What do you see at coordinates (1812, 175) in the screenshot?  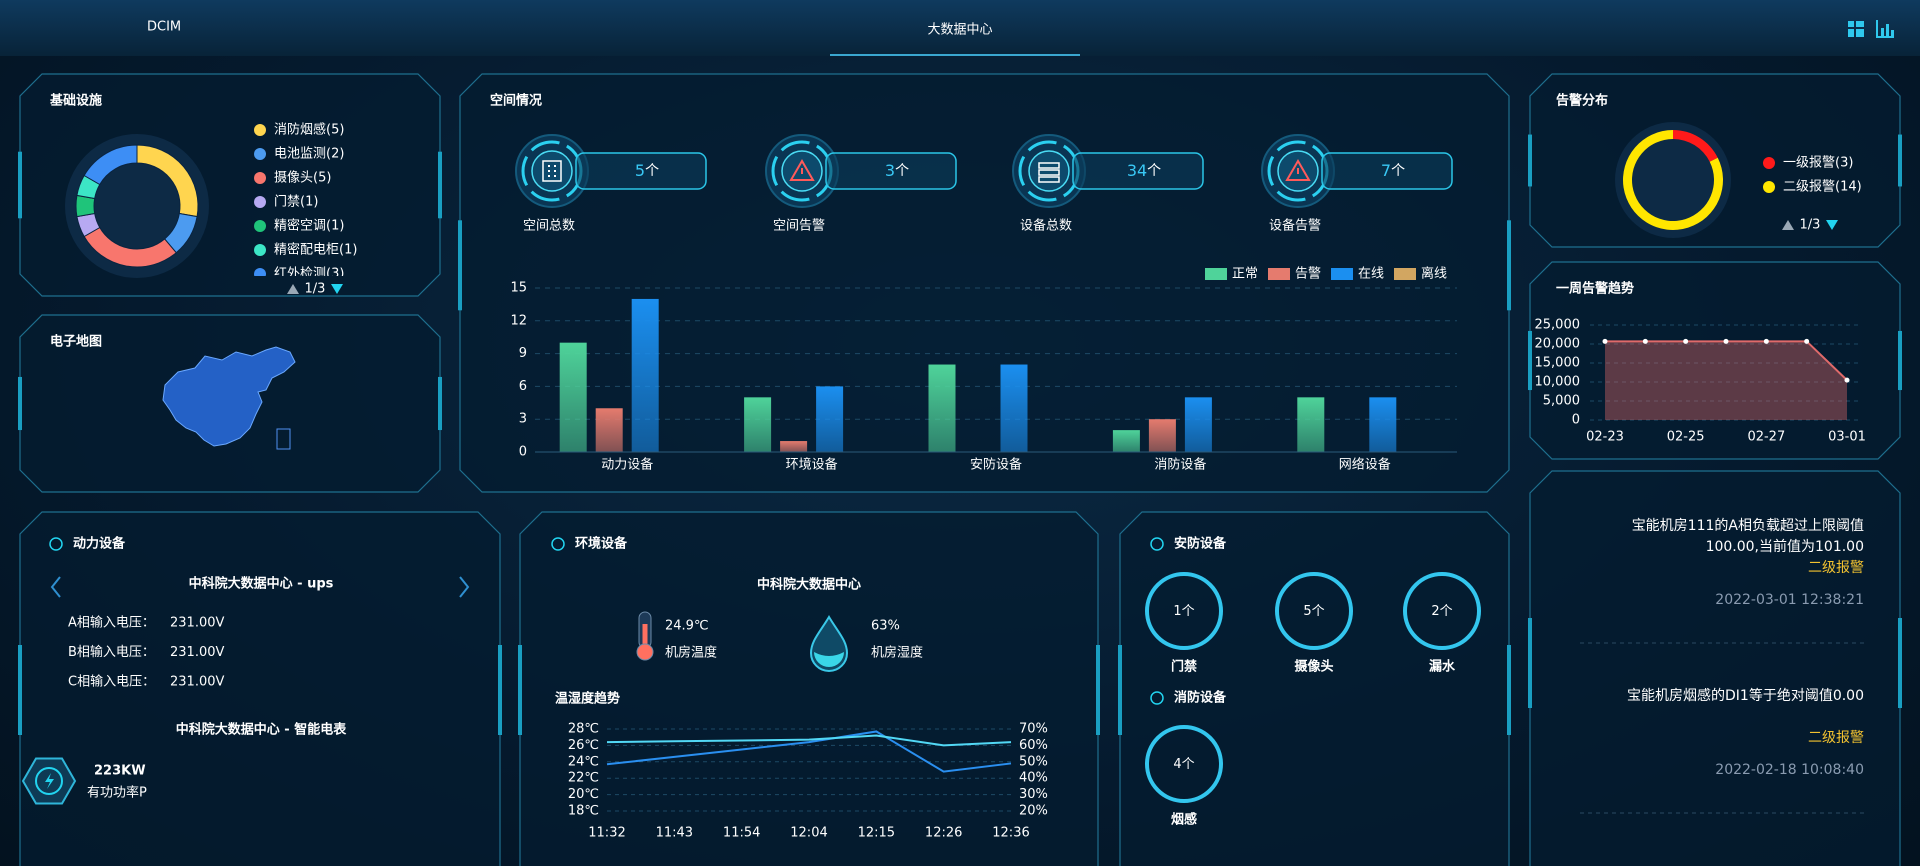 I see `donut-legend: 一级报警(3) 二级报警(14)` at bounding box center [1812, 175].